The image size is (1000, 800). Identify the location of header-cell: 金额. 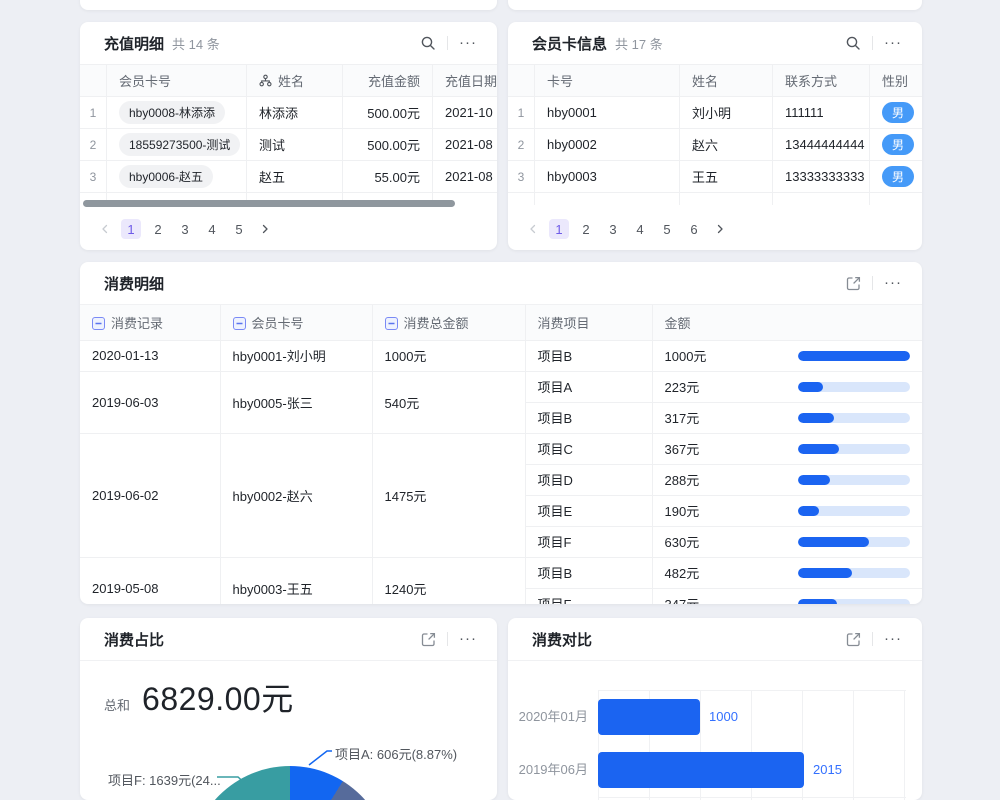
(787, 323).